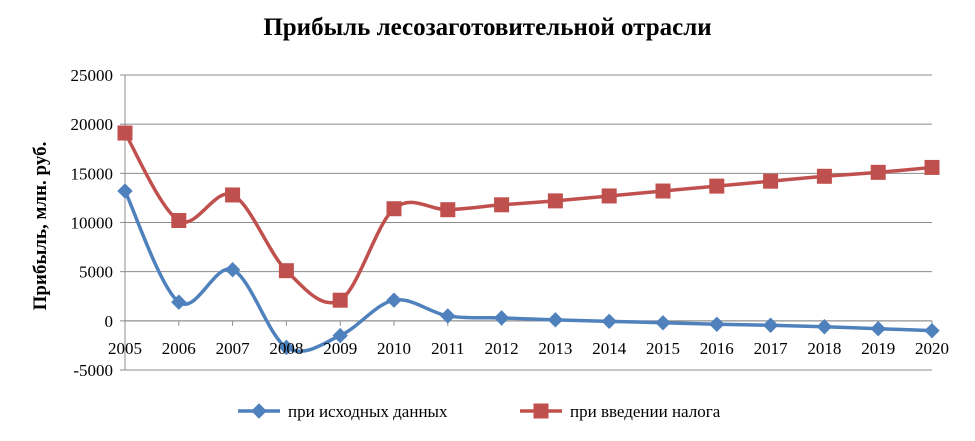 This screenshot has height=441, width=975. What do you see at coordinates (40, 226) in the screenshot?
I see `y-axis-label: Прибыль, млн. руб.` at bounding box center [40, 226].